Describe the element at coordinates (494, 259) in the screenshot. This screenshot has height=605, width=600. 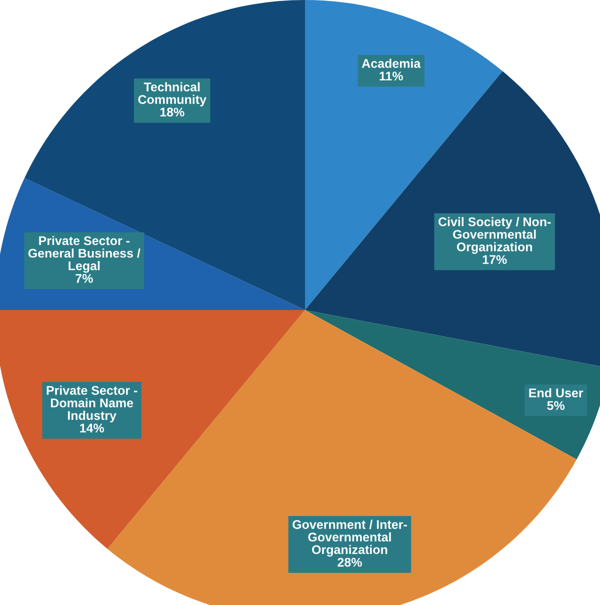
I see `data-label: 17%` at that location.